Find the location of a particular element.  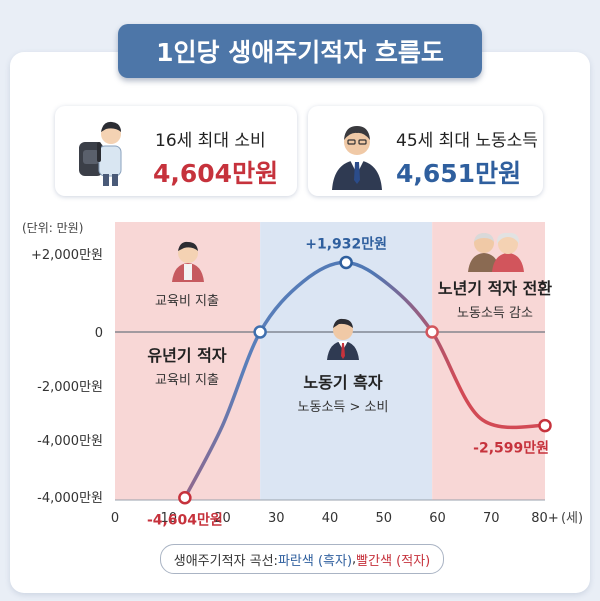

y-tick-label: 0 is located at coordinates (99, 333).